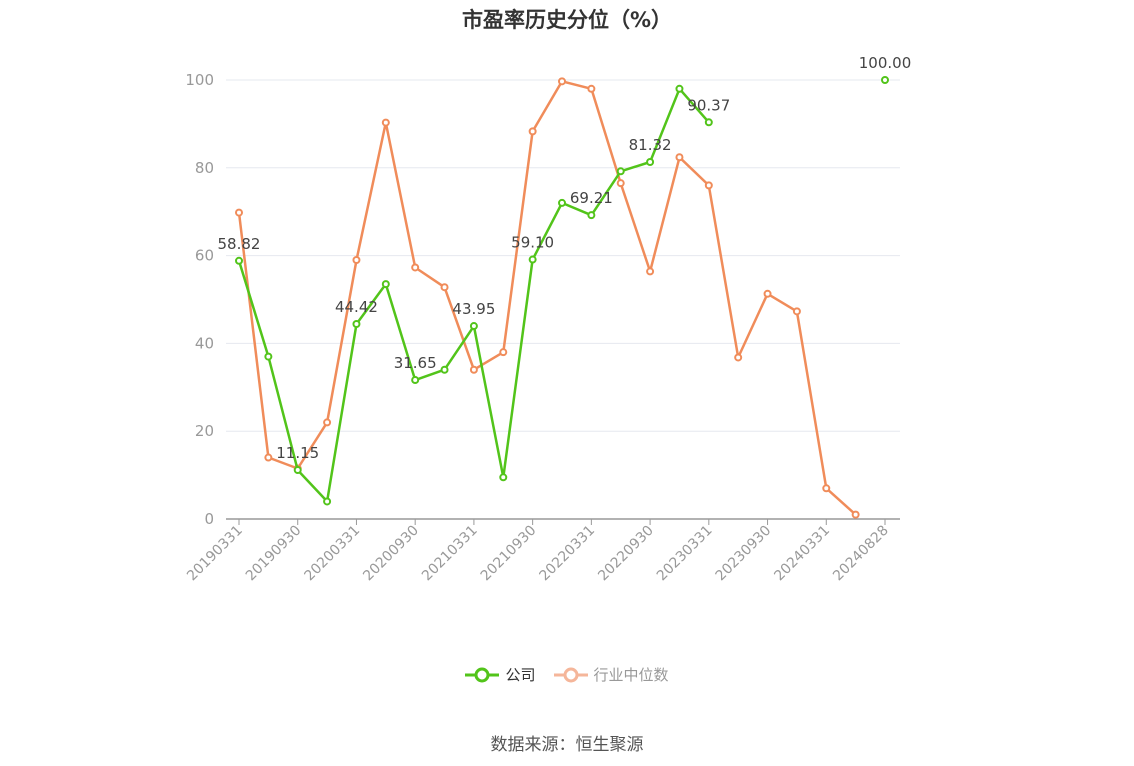 Image resolution: width=1134 pixels, height=766 pixels. I want to click on x-tick-label: 20210930, so click(509, 554).